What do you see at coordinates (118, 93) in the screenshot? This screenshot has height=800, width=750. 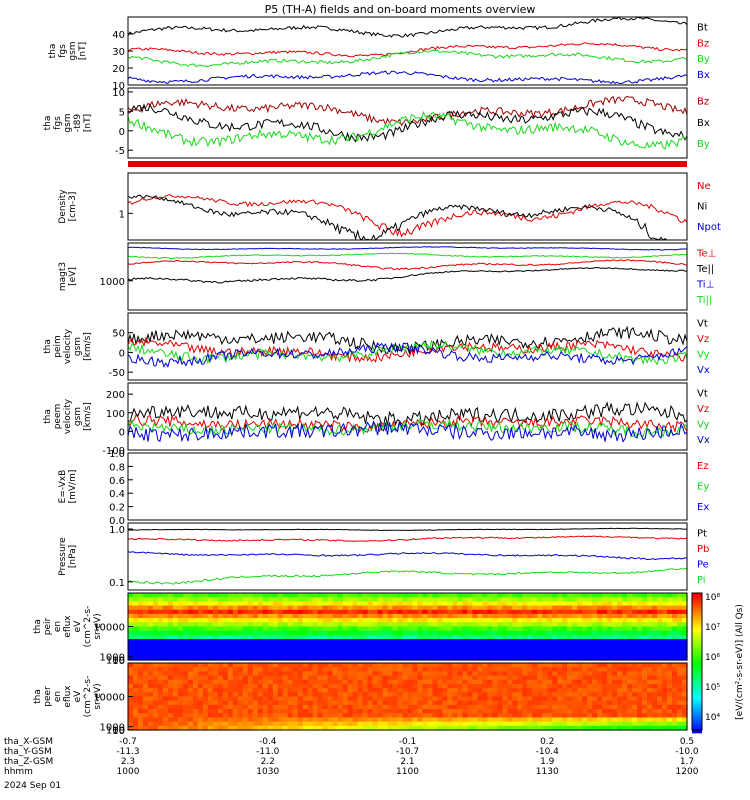 I see `y-tick-label: 10` at bounding box center [118, 93].